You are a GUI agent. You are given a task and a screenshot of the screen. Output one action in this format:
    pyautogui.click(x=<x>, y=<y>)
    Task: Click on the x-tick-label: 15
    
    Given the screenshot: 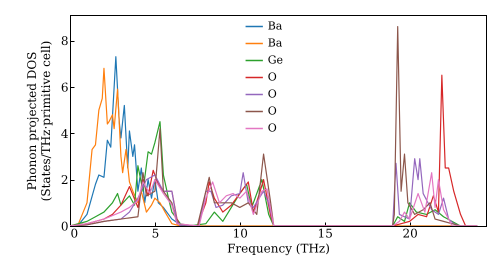 What is the action you would take?
    pyautogui.click(x=325, y=233)
    